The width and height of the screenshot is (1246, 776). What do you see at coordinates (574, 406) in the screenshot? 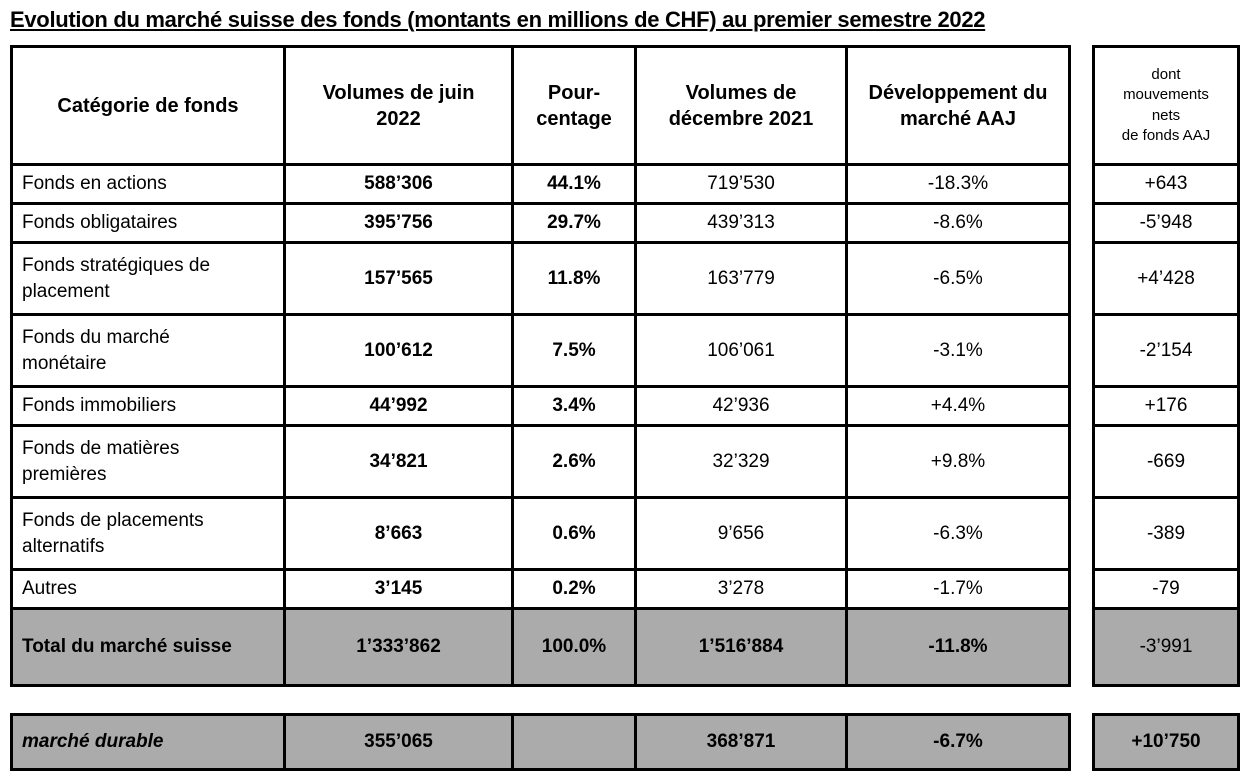
I see `row-pct: 3.4%` at bounding box center [574, 406].